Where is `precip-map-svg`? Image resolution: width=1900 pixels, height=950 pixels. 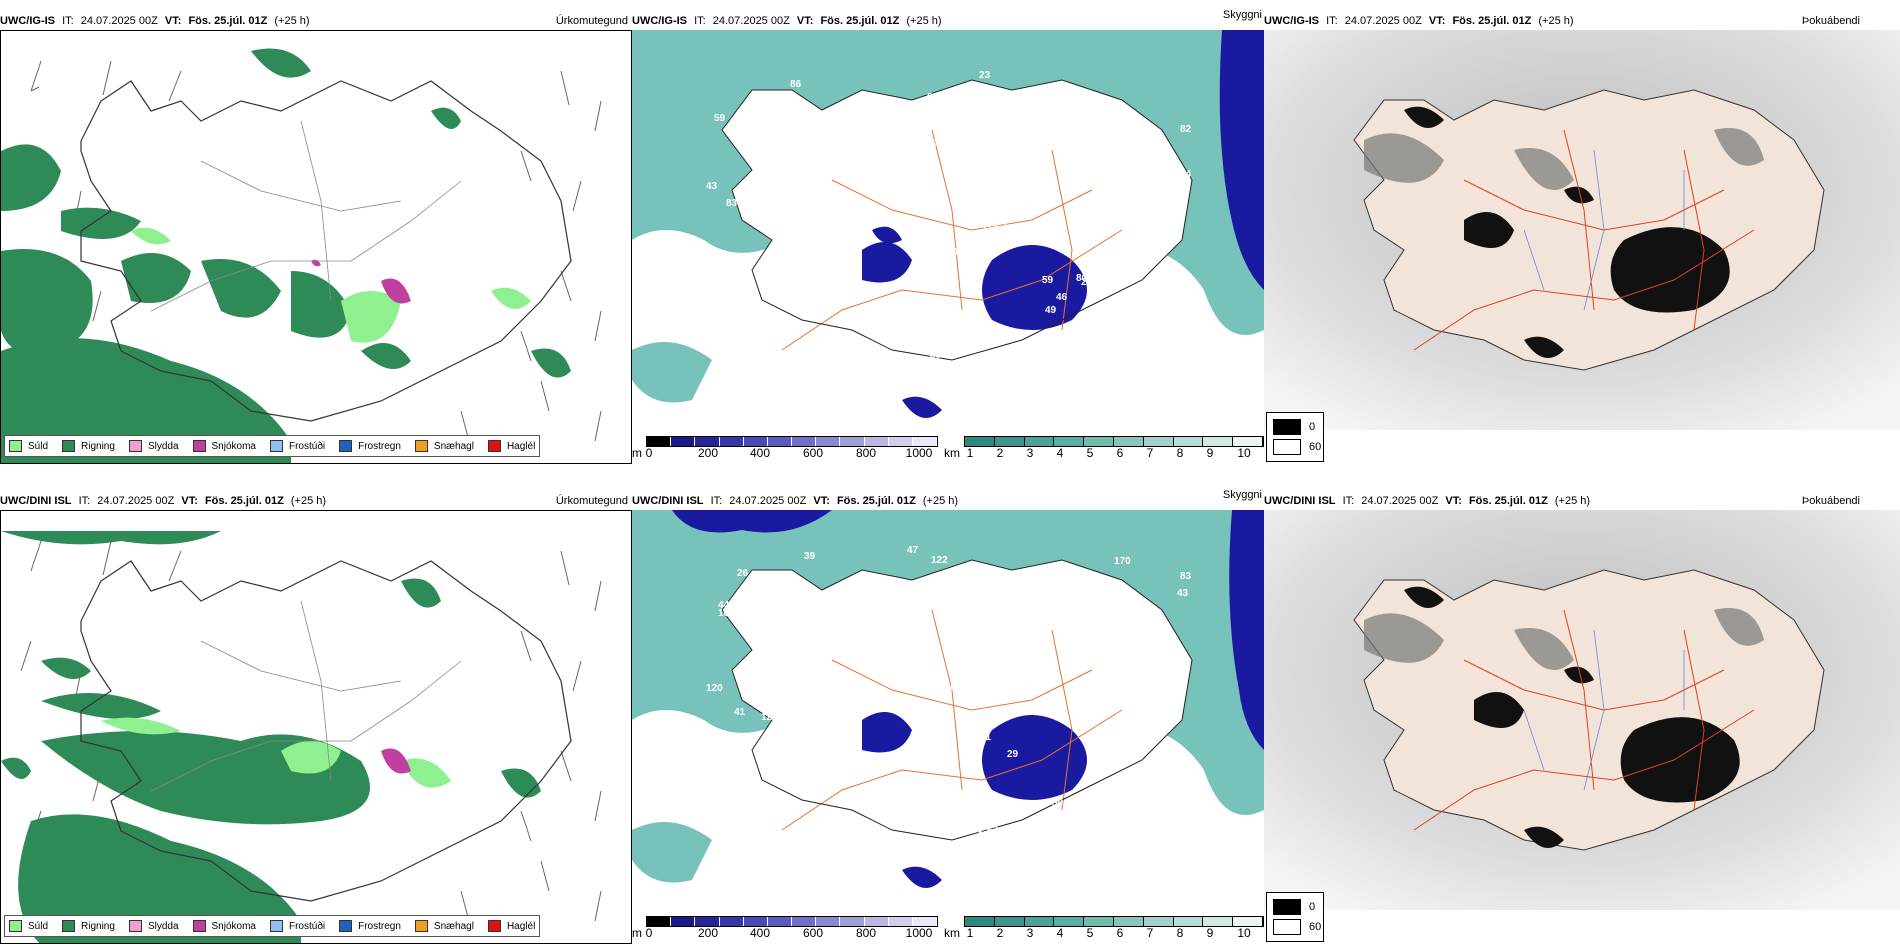
precip-map-svg is located at coordinates (301, 737).